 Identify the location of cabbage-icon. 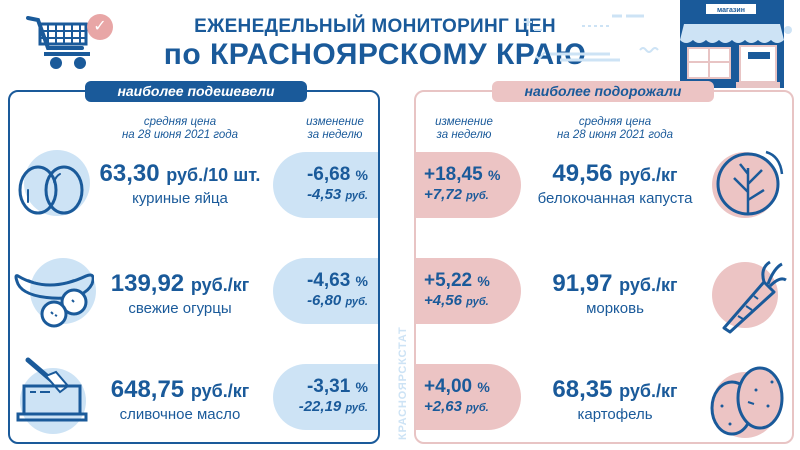
(750, 183).